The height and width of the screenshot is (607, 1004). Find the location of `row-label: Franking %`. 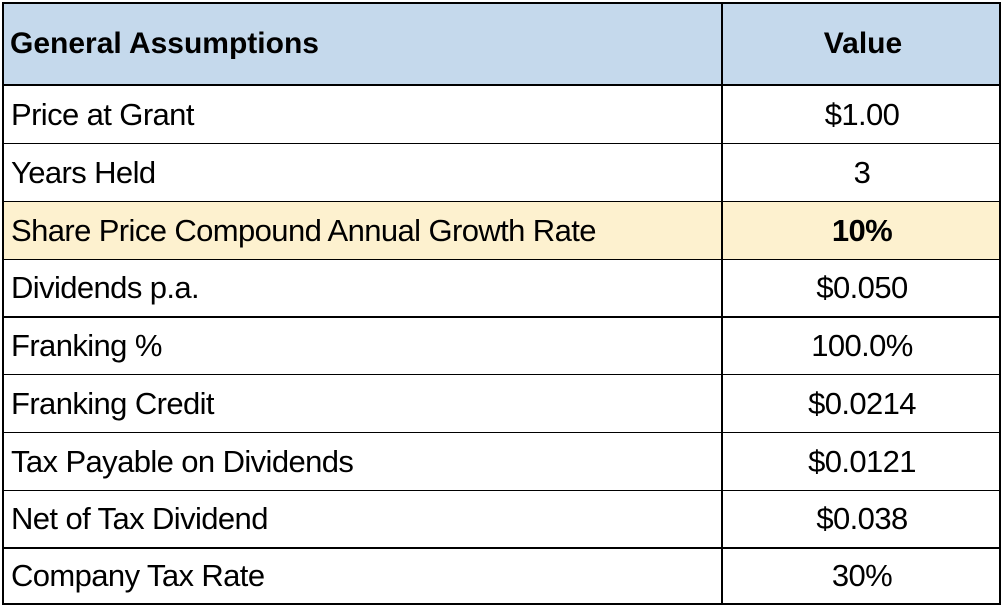

row-label: Franking % is located at coordinates (363, 346).